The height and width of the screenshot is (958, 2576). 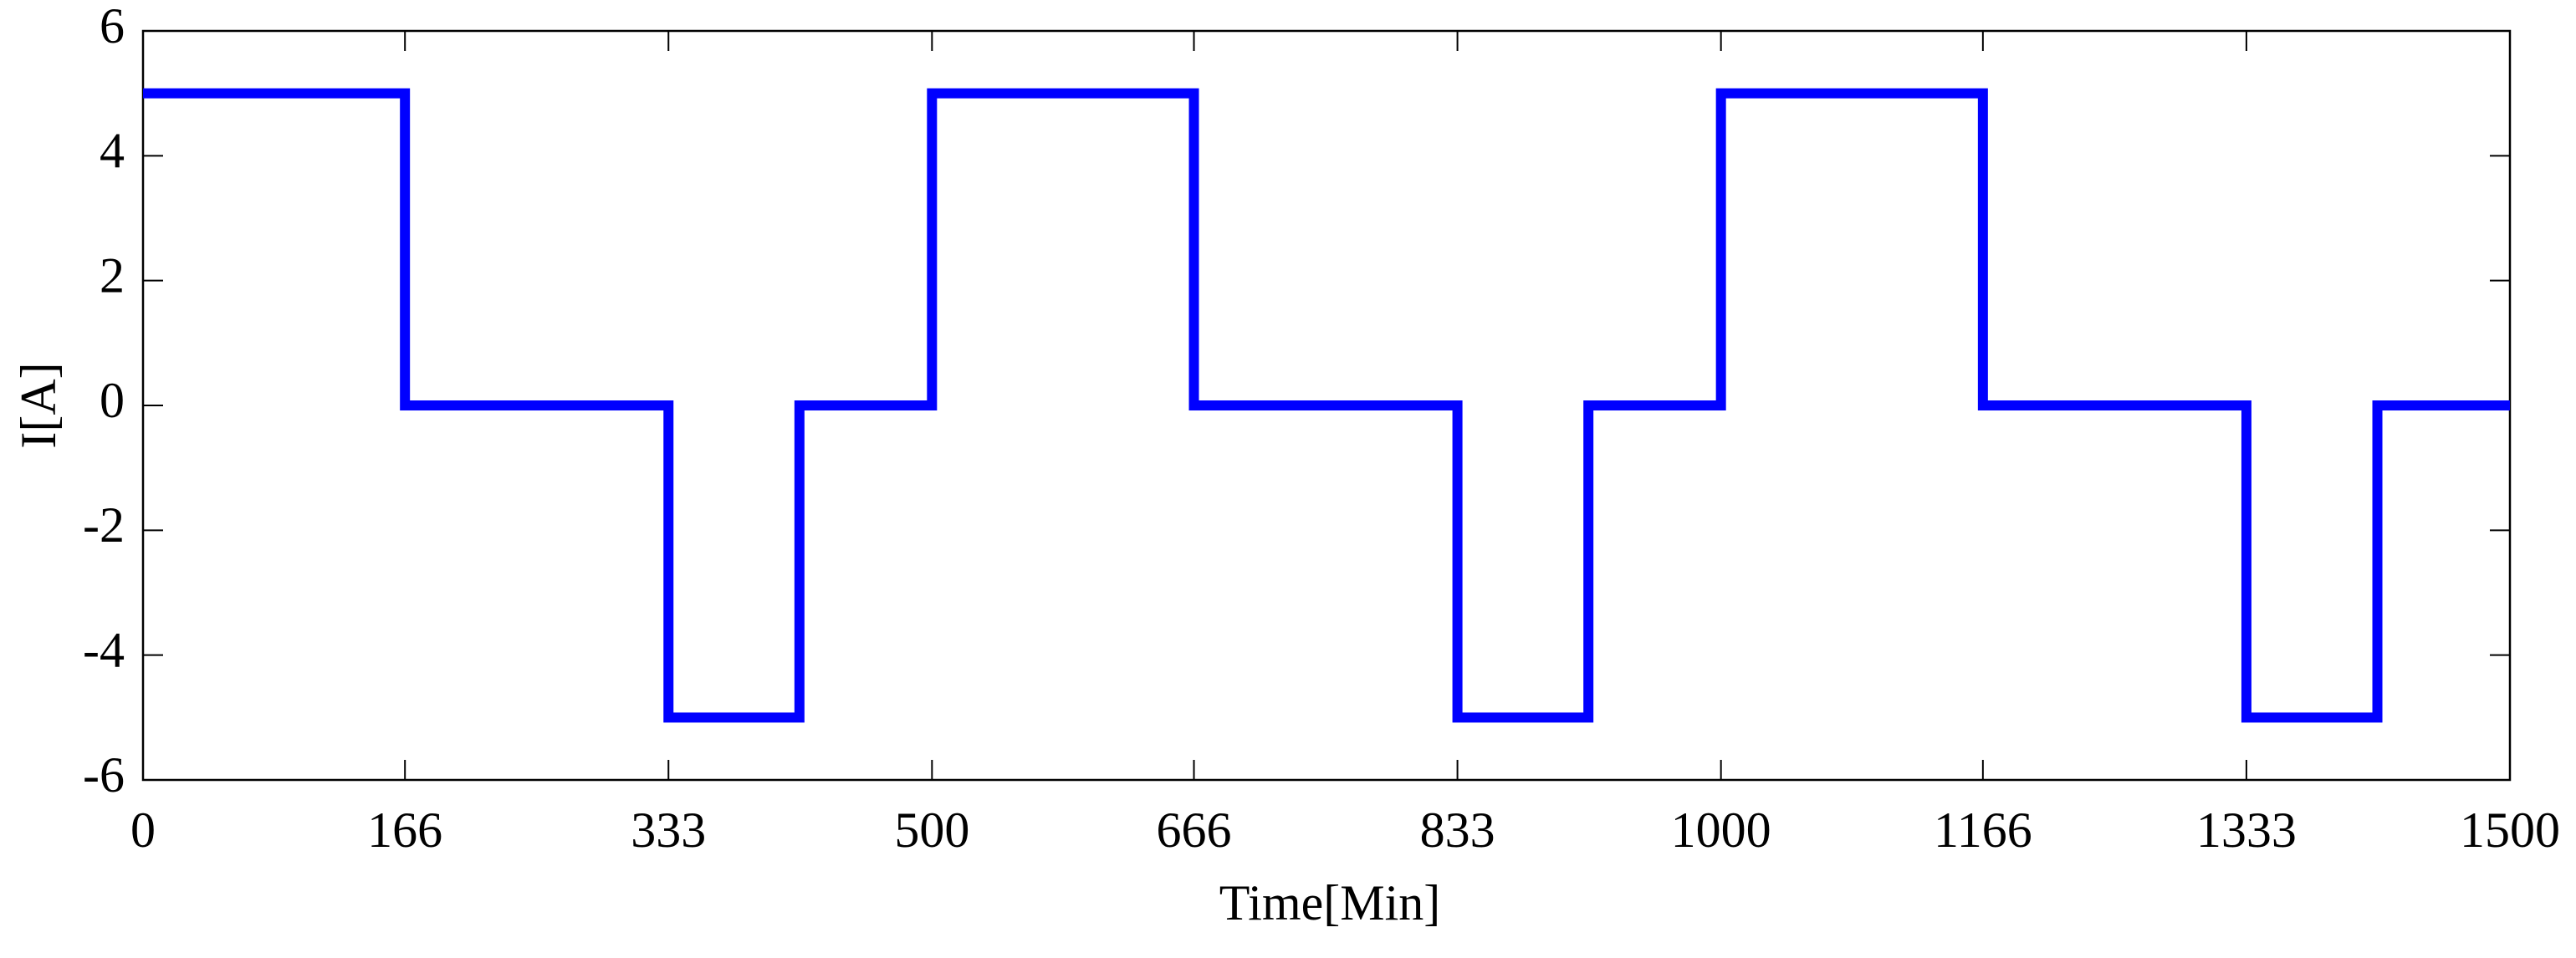 What do you see at coordinates (931, 830) in the screenshot?
I see `x-tick-label: 500` at bounding box center [931, 830].